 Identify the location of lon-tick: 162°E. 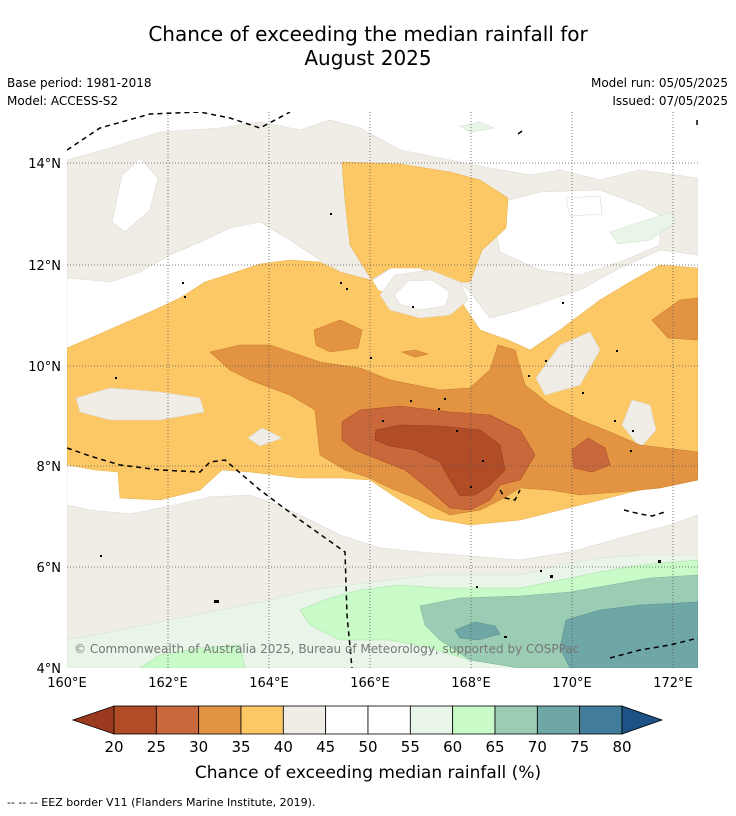
(168, 683).